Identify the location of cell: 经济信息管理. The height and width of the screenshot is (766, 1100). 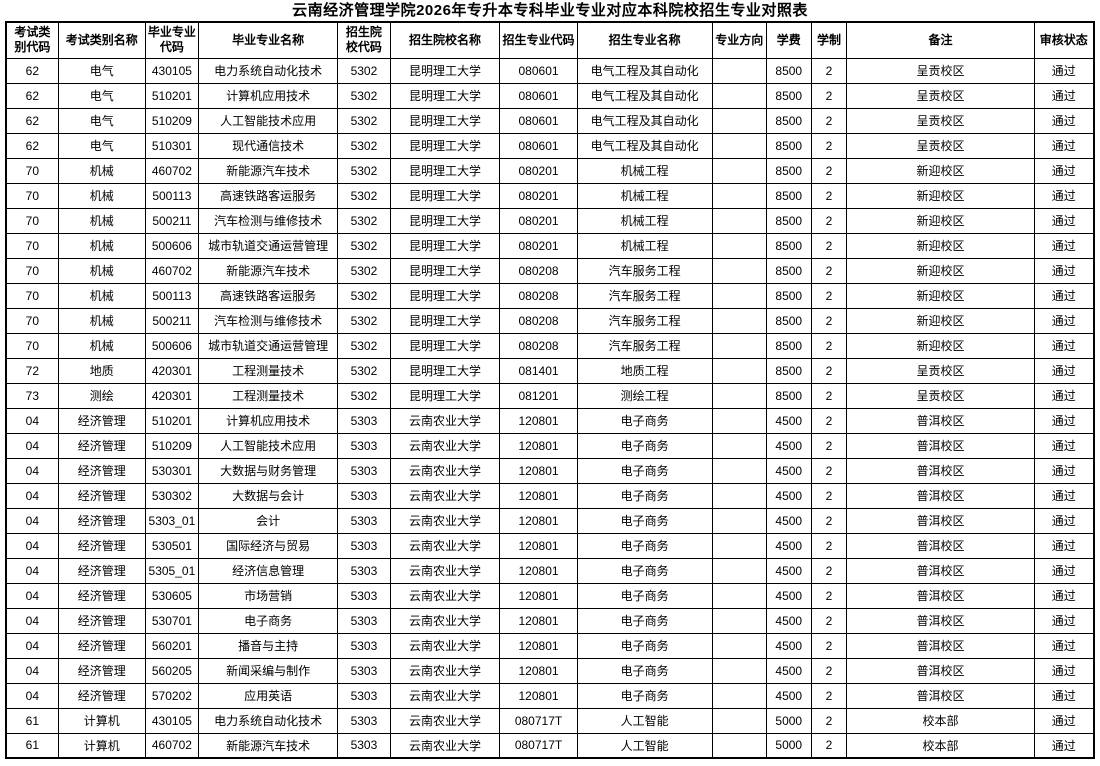
(268, 570).